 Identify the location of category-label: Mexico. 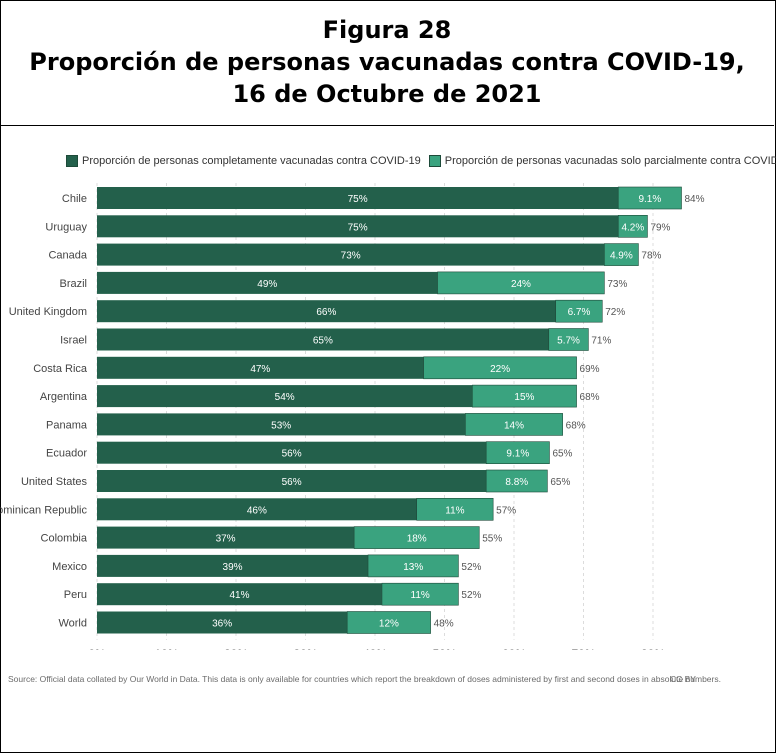
(69, 567).